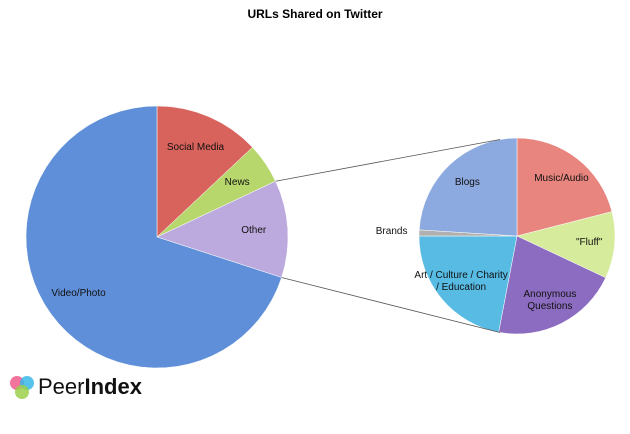 The height and width of the screenshot is (434, 630). What do you see at coordinates (195, 148) in the screenshot?
I see `slice-label: Social Media` at bounding box center [195, 148].